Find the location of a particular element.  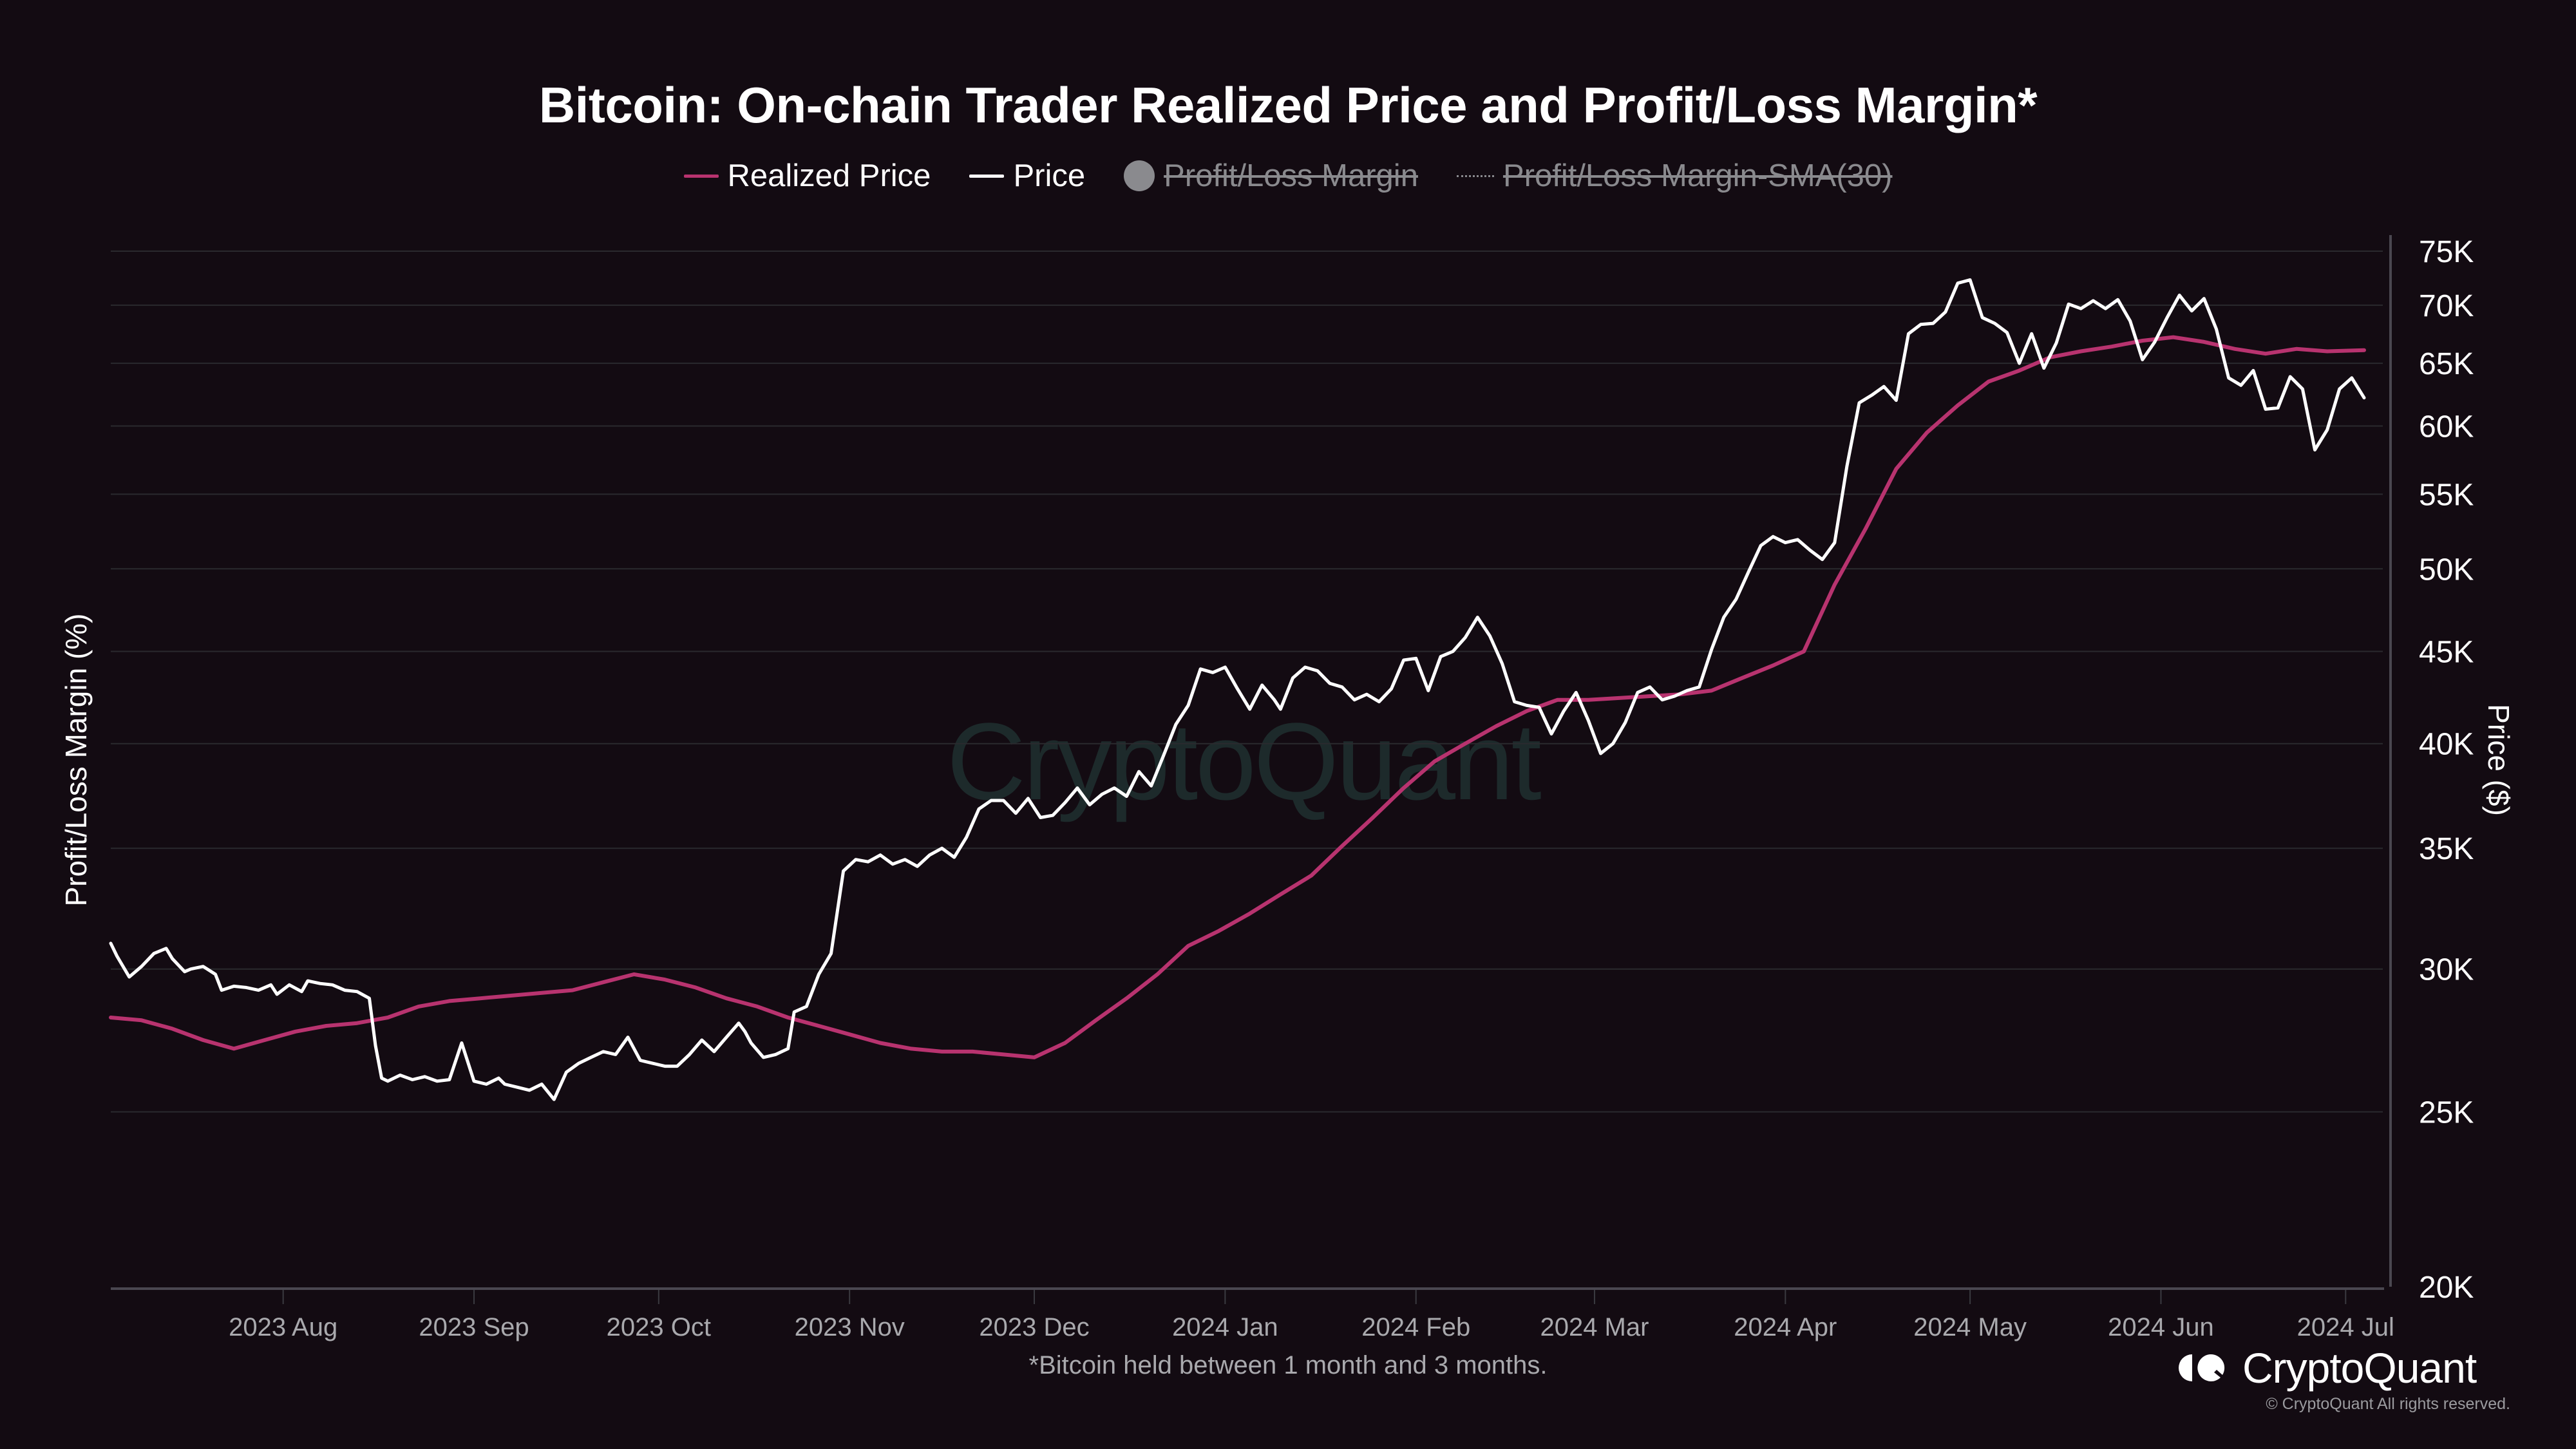

y-tick-label: 70K is located at coordinates (2446, 306).